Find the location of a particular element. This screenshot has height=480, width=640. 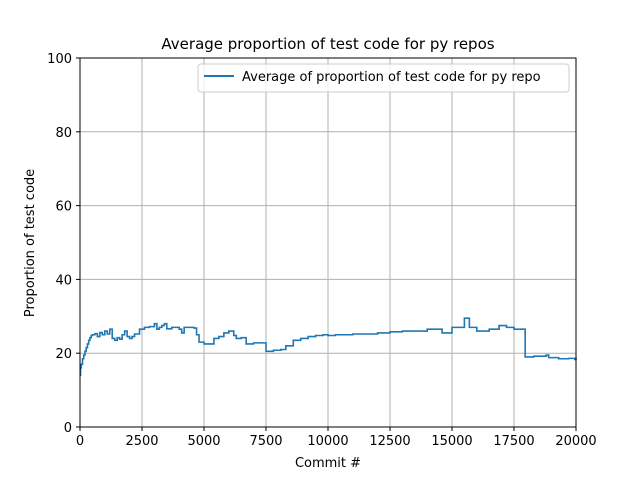

series-layer is located at coordinates (328, 347).